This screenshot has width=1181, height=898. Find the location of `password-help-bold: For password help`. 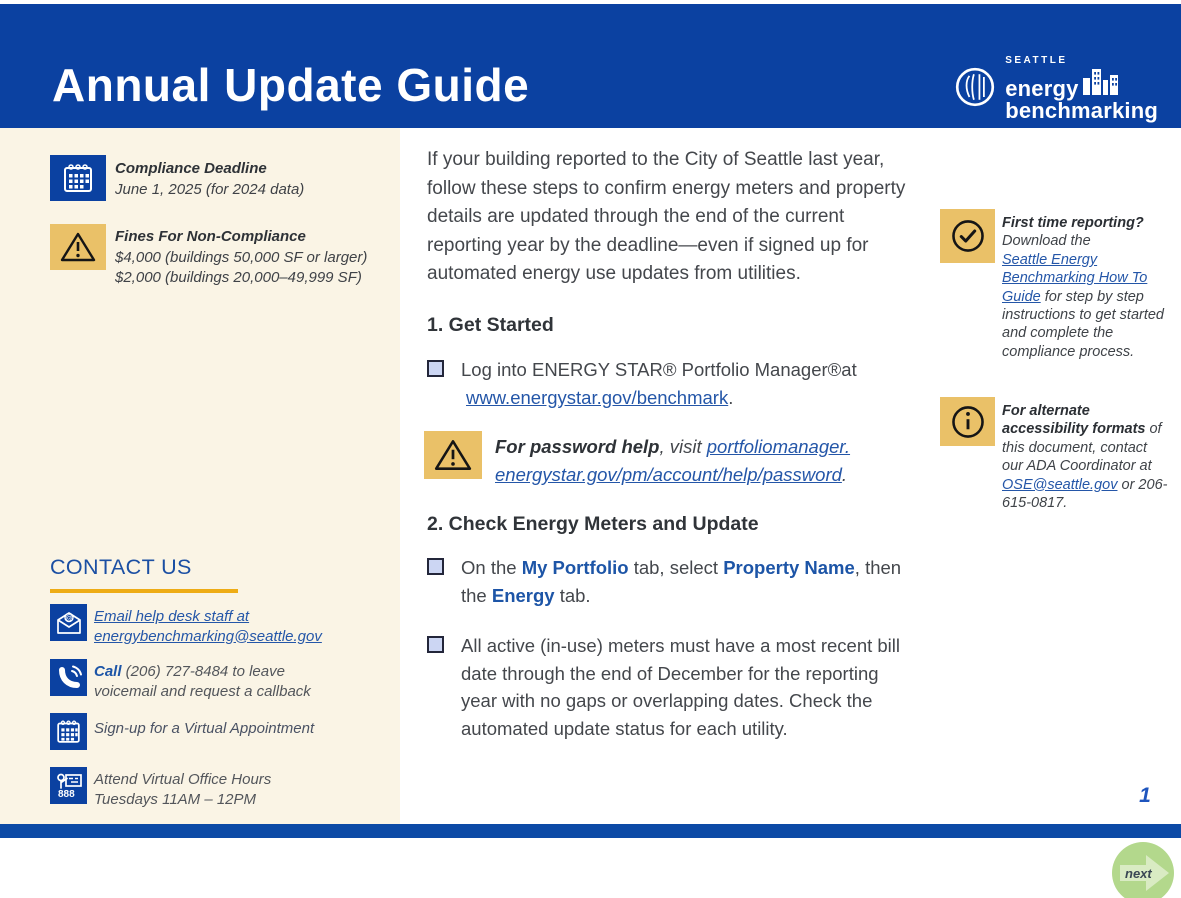

password-help-bold: For password help is located at coordinates (577, 446).